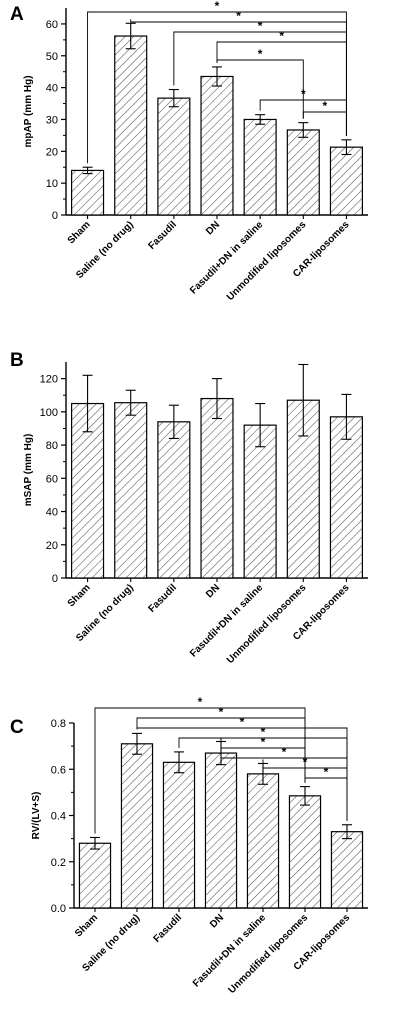  What do you see at coordinates (58, 909) in the screenshot?
I see `y-tick-label: 0.0` at bounding box center [58, 909].